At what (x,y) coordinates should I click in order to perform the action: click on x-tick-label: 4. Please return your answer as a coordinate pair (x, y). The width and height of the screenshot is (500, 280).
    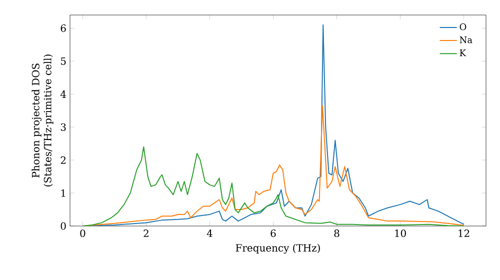
    Looking at the image, I should click on (209, 233).